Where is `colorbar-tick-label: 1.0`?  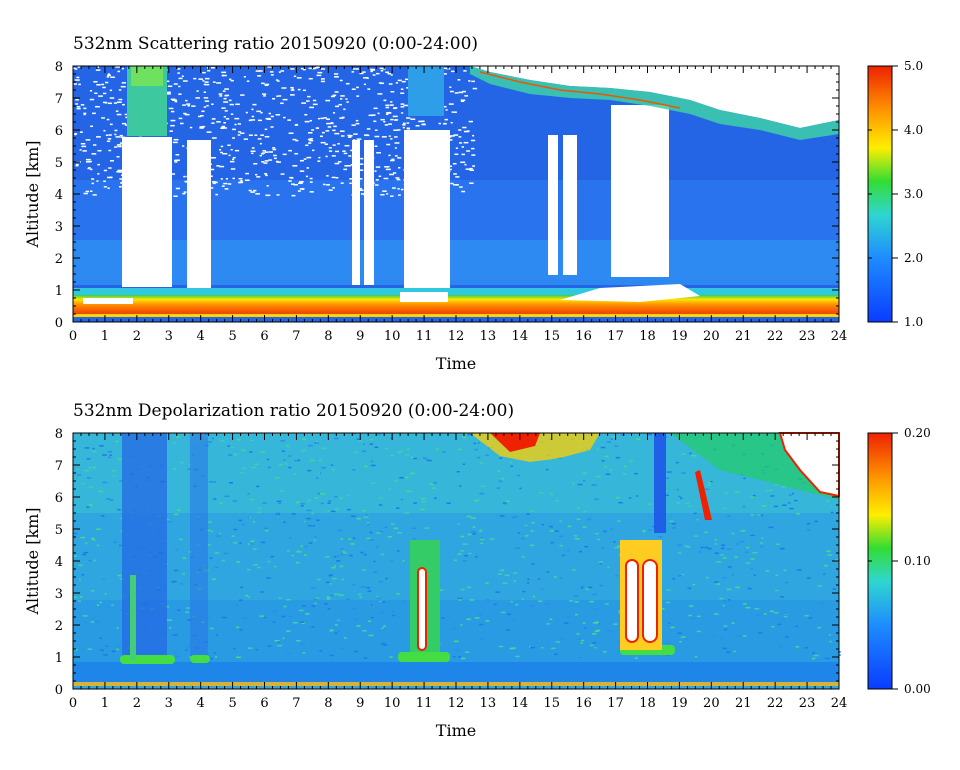 colorbar-tick-label: 1.0 is located at coordinates (913, 322).